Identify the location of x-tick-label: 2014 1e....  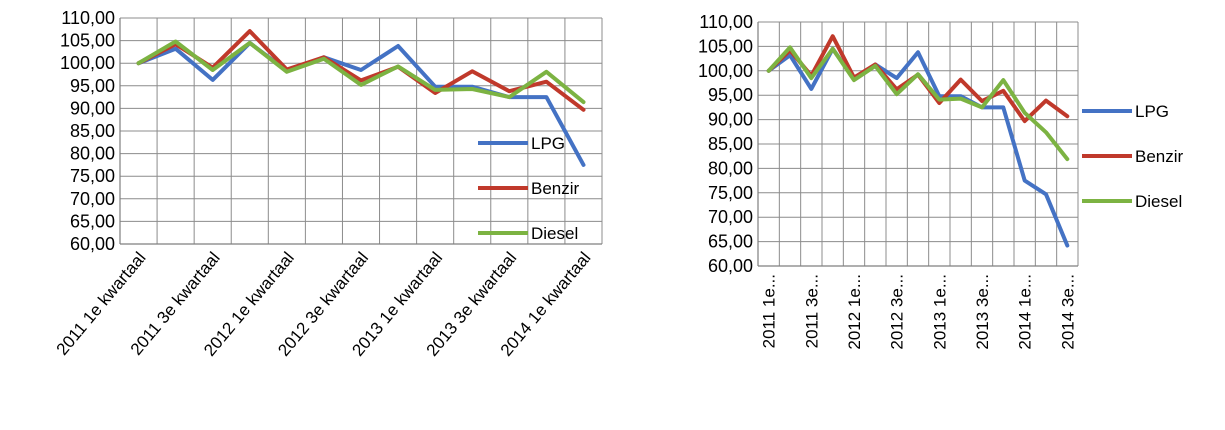
(1025, 312).